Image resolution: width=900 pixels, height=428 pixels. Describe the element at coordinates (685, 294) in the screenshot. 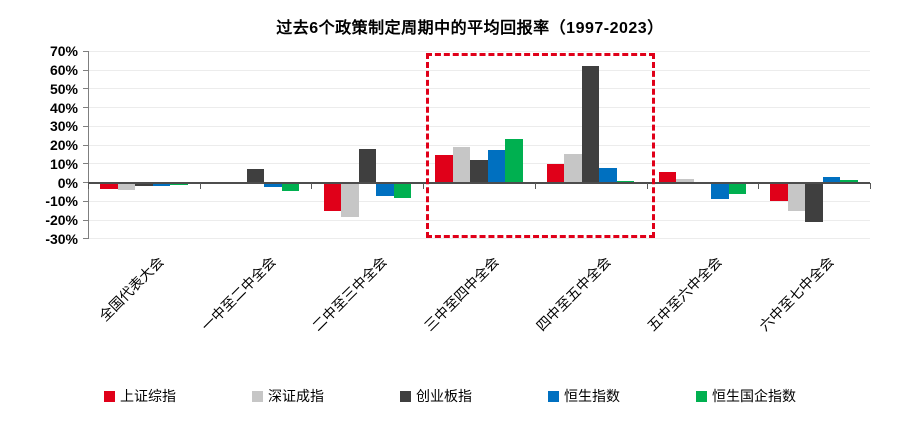

I see `x-axis-label: 五中至六中全会` at that location.